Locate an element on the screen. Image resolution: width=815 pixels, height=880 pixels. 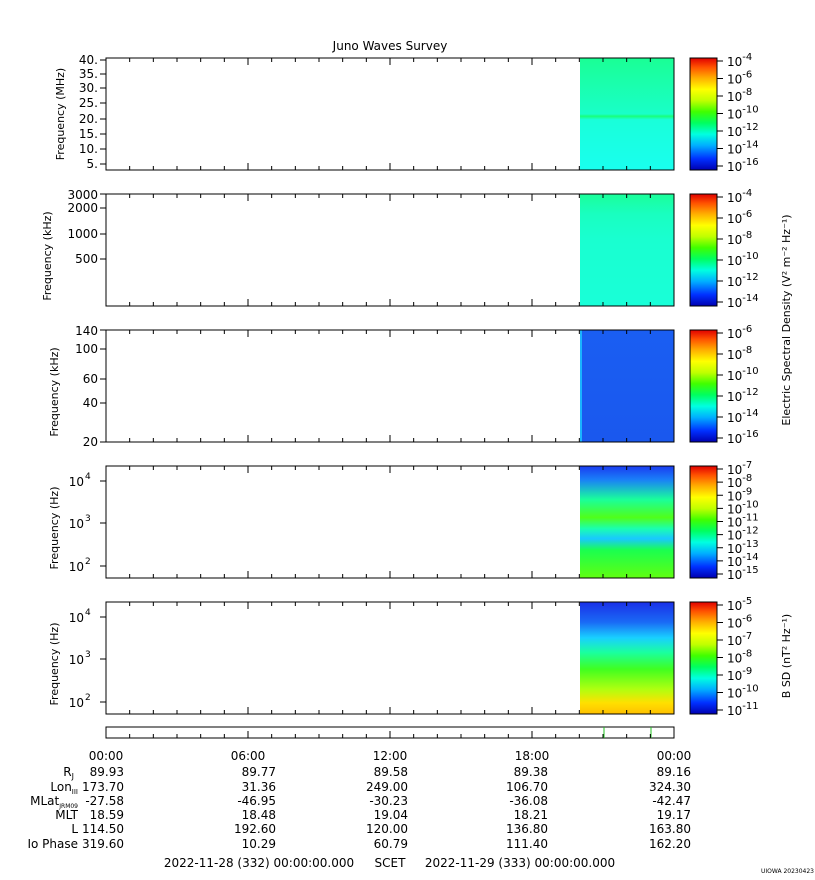
ephem-value: 31.36 is located at coordinates (259, 787).